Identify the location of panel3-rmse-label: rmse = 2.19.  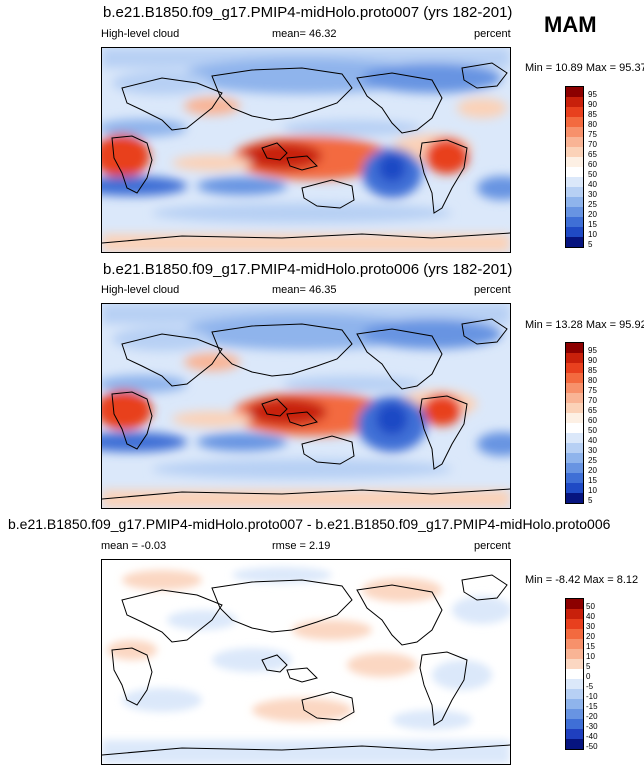
(301, 546).